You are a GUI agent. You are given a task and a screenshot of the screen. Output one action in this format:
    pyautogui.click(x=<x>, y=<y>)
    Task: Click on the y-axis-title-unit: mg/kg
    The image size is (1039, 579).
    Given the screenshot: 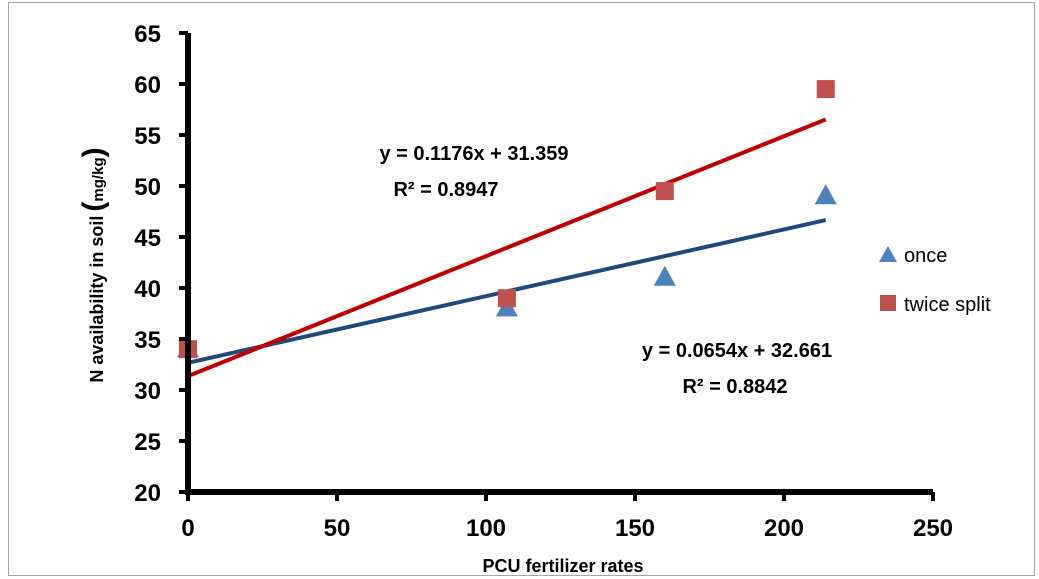 What is the action you would take?
    pyautogui.click(x=98, y=179)
    